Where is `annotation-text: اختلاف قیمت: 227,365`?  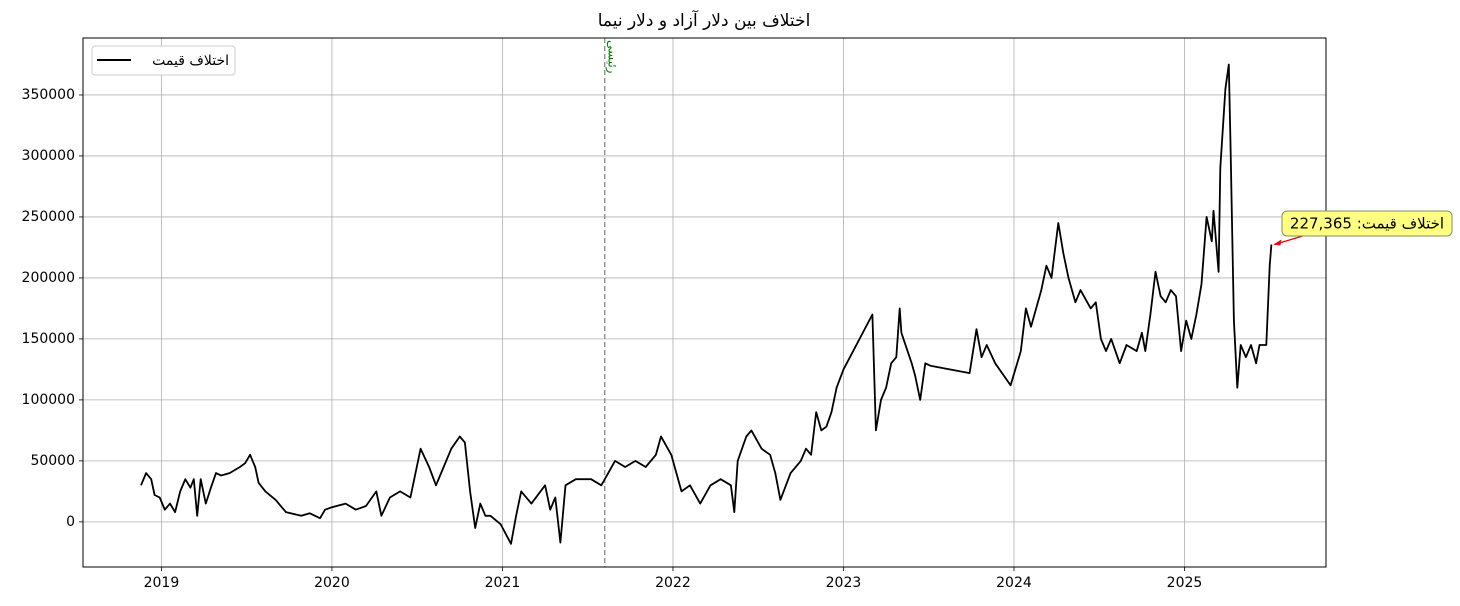
annotation-text: اختلاف قیمت: 227,365 is located at coordinates (1367, 224).